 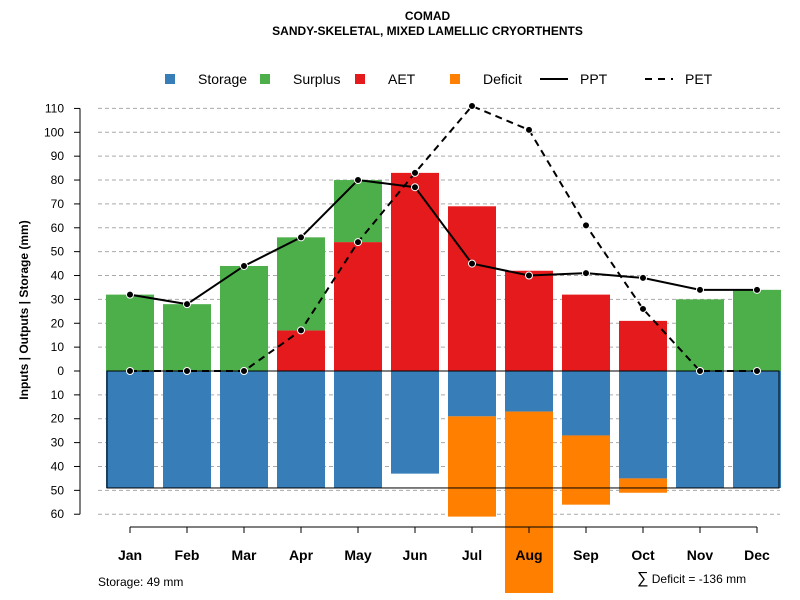 I want to click on y-tick-label: 0, so click(x=60, y=371).